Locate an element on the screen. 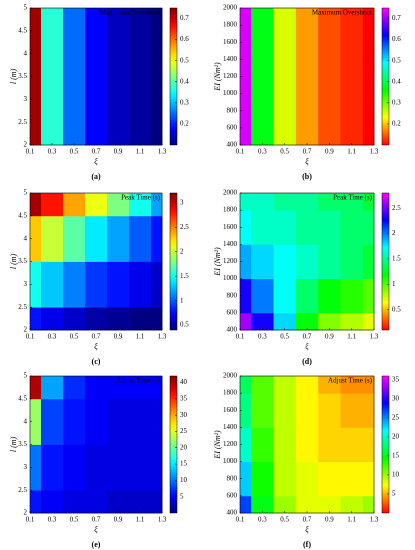  y-tick-label: 1000 is located at coordinates (230, 278).